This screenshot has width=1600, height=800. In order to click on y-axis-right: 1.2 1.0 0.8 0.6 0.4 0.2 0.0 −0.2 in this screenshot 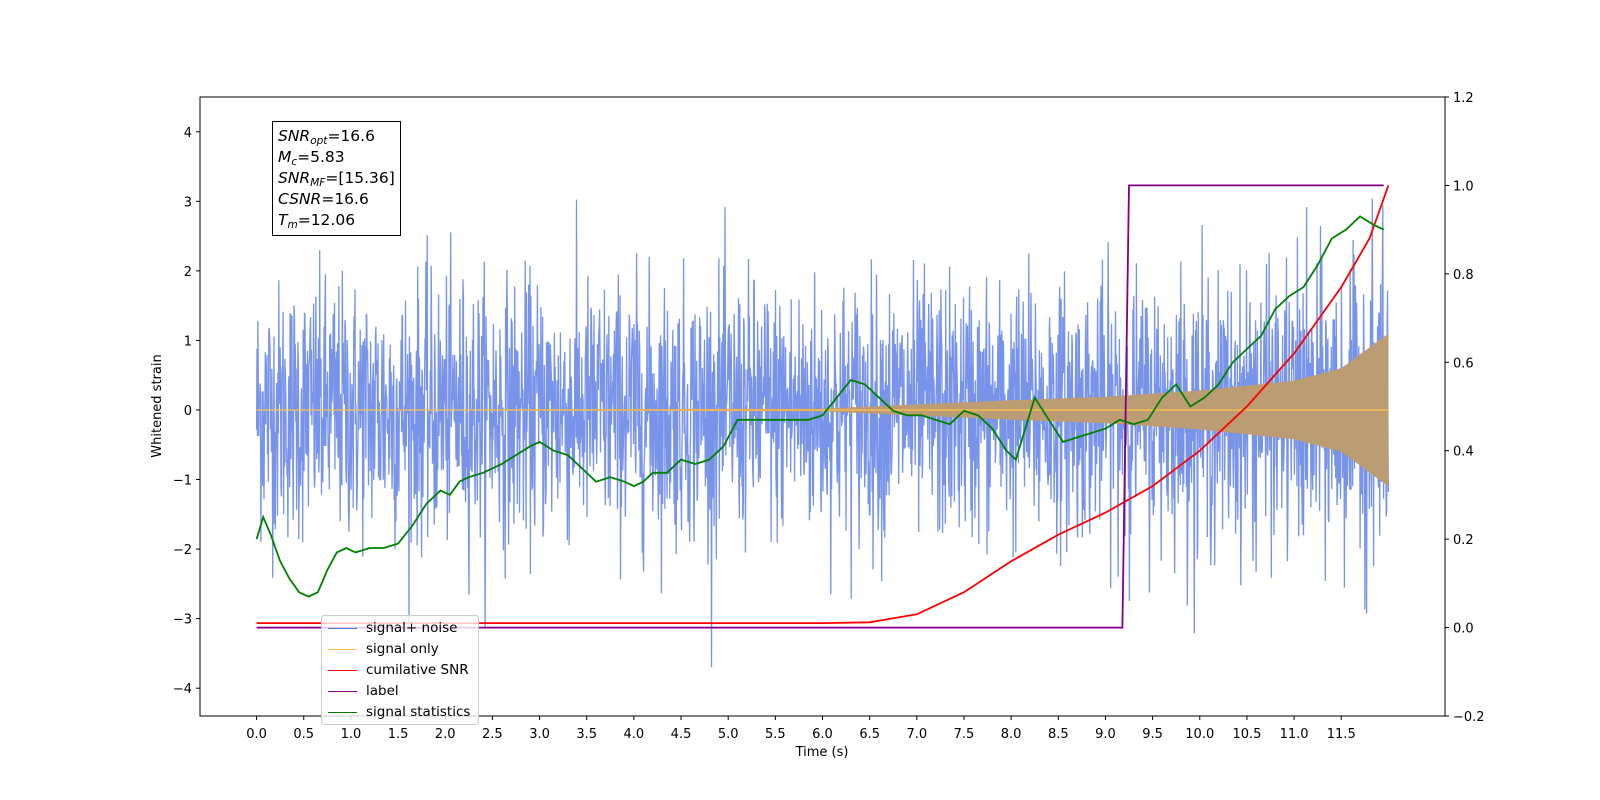, I will do `click(1465, 408)`.